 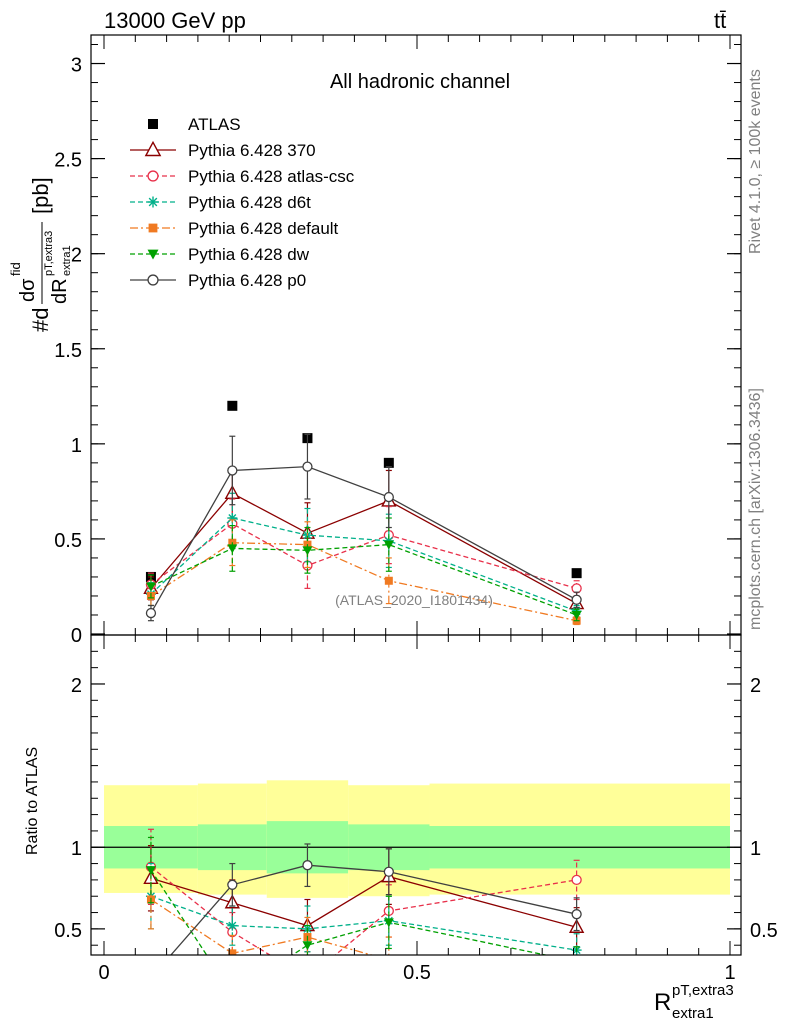 What do you see at coordinates (175, 20) in the screenshot?
I see `energy-label: 13000 GeV pp` at bounding box center [175, 20].